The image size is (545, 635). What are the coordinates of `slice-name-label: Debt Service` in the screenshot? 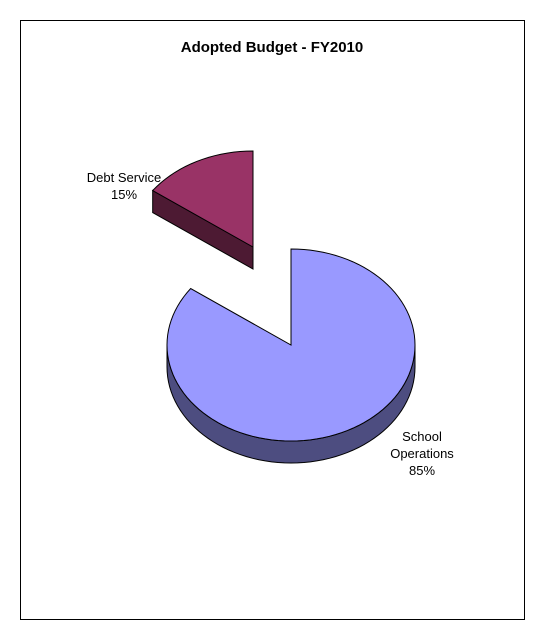 It's located at (124, 177).